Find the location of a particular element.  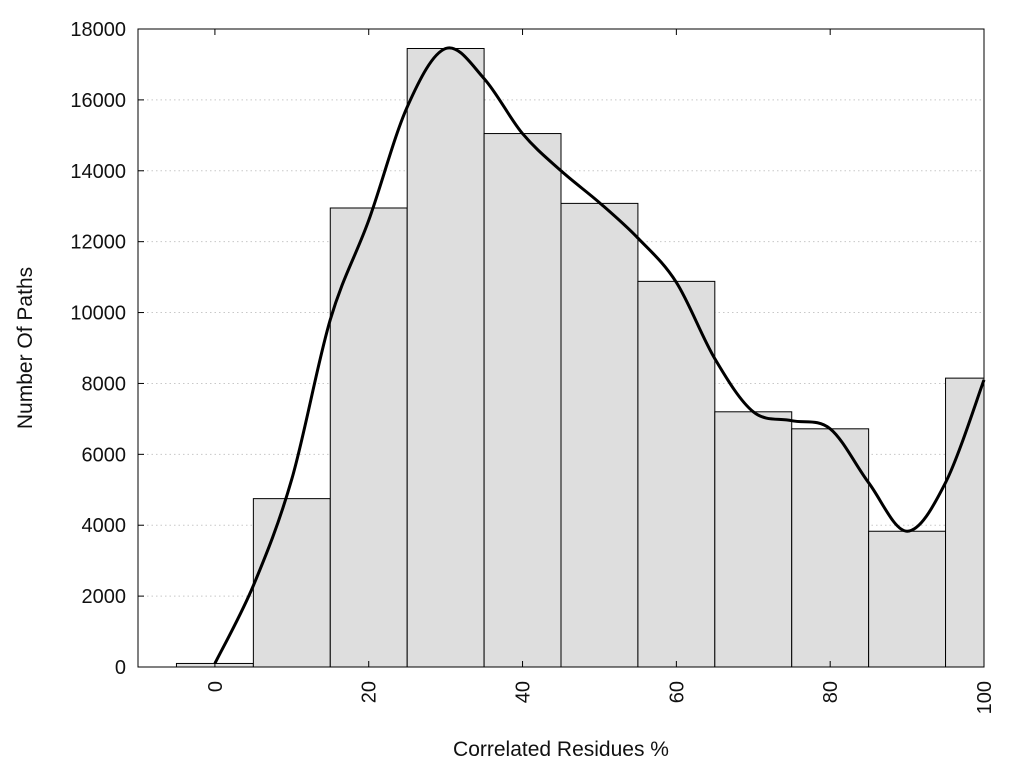

y-tick-label: 16000 is located at coordinates (98, 101).